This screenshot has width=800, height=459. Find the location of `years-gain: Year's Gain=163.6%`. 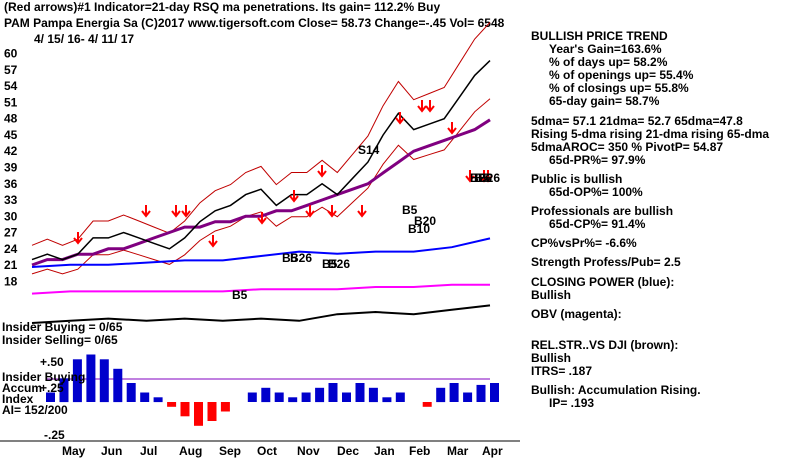

years-gain: Year's Gain=163.6% is located at coordinates (605, 49).